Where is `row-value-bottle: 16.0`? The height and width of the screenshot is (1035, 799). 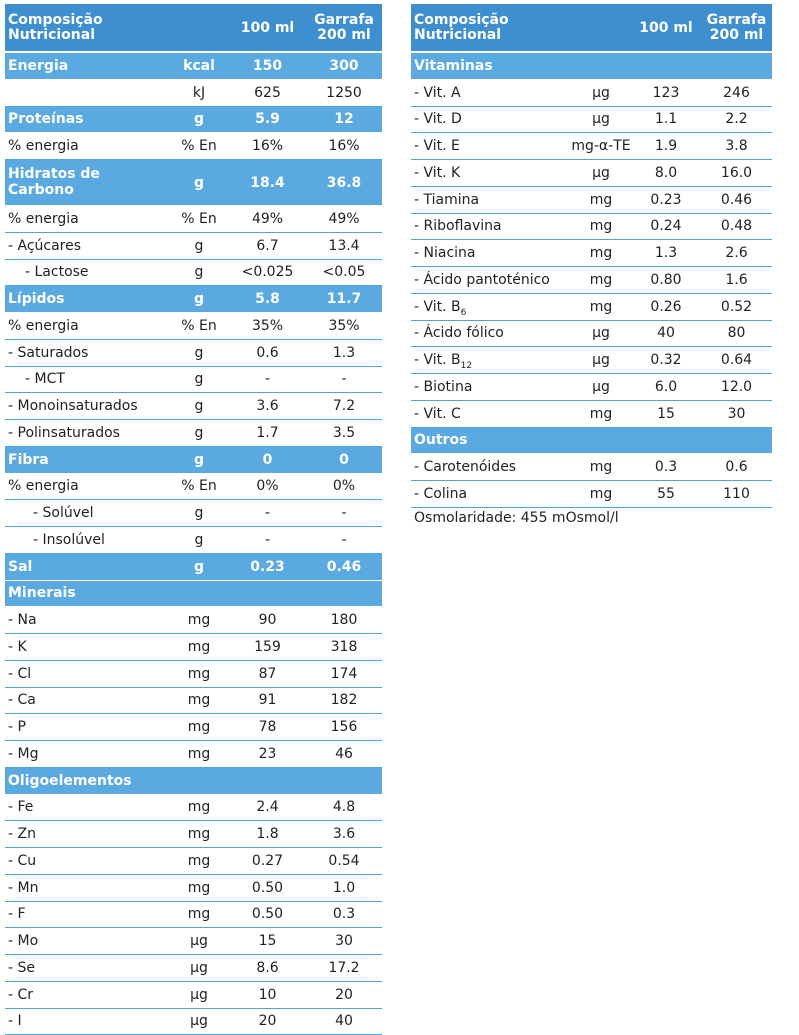 row-value-bottle: 16.0 is located at coordinates (736, 173).